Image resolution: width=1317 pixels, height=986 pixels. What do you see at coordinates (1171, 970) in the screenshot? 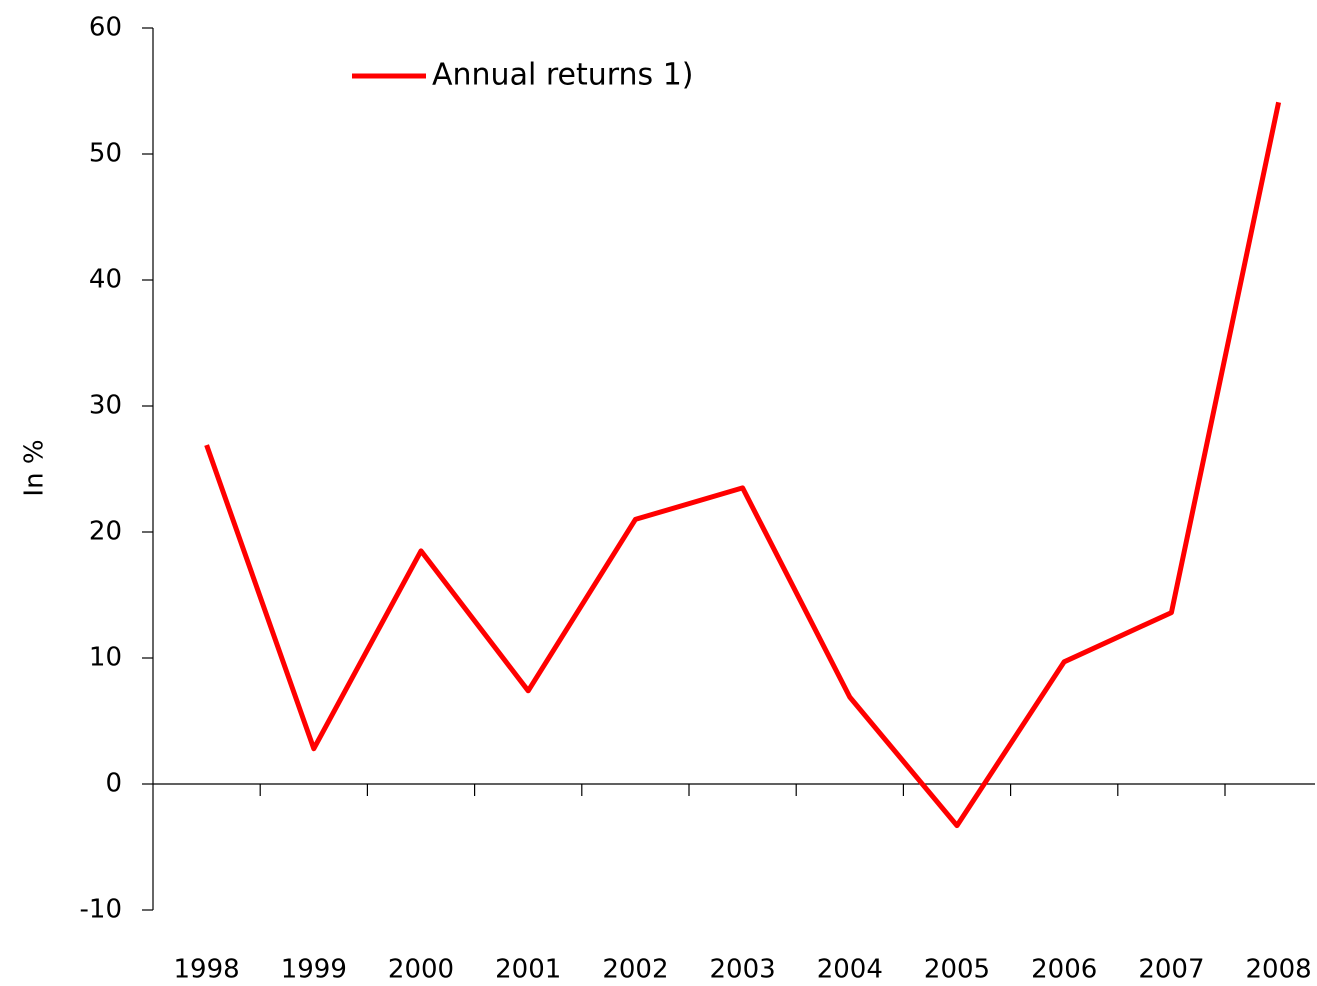
I see `x-tick-label: 2007` at bounding box center [1171, 970].